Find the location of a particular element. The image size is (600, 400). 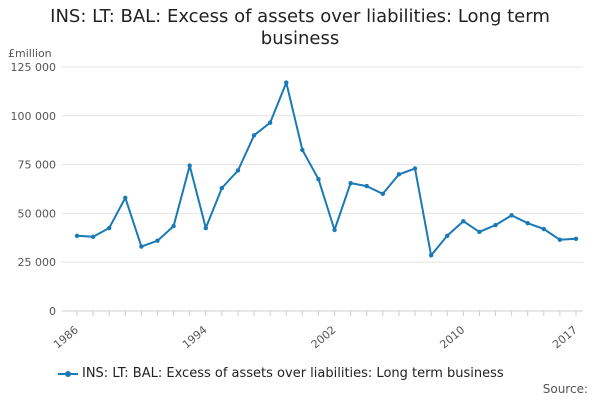

y-tick-label: 100 000 is located at coordinates (34, 116).